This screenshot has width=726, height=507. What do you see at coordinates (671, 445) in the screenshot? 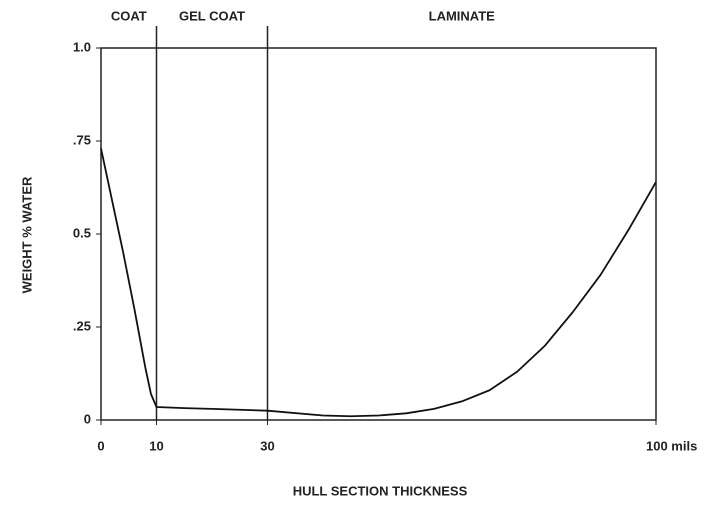
I see `x-tick-label: 100 mils` at bounding box center [671, 445].